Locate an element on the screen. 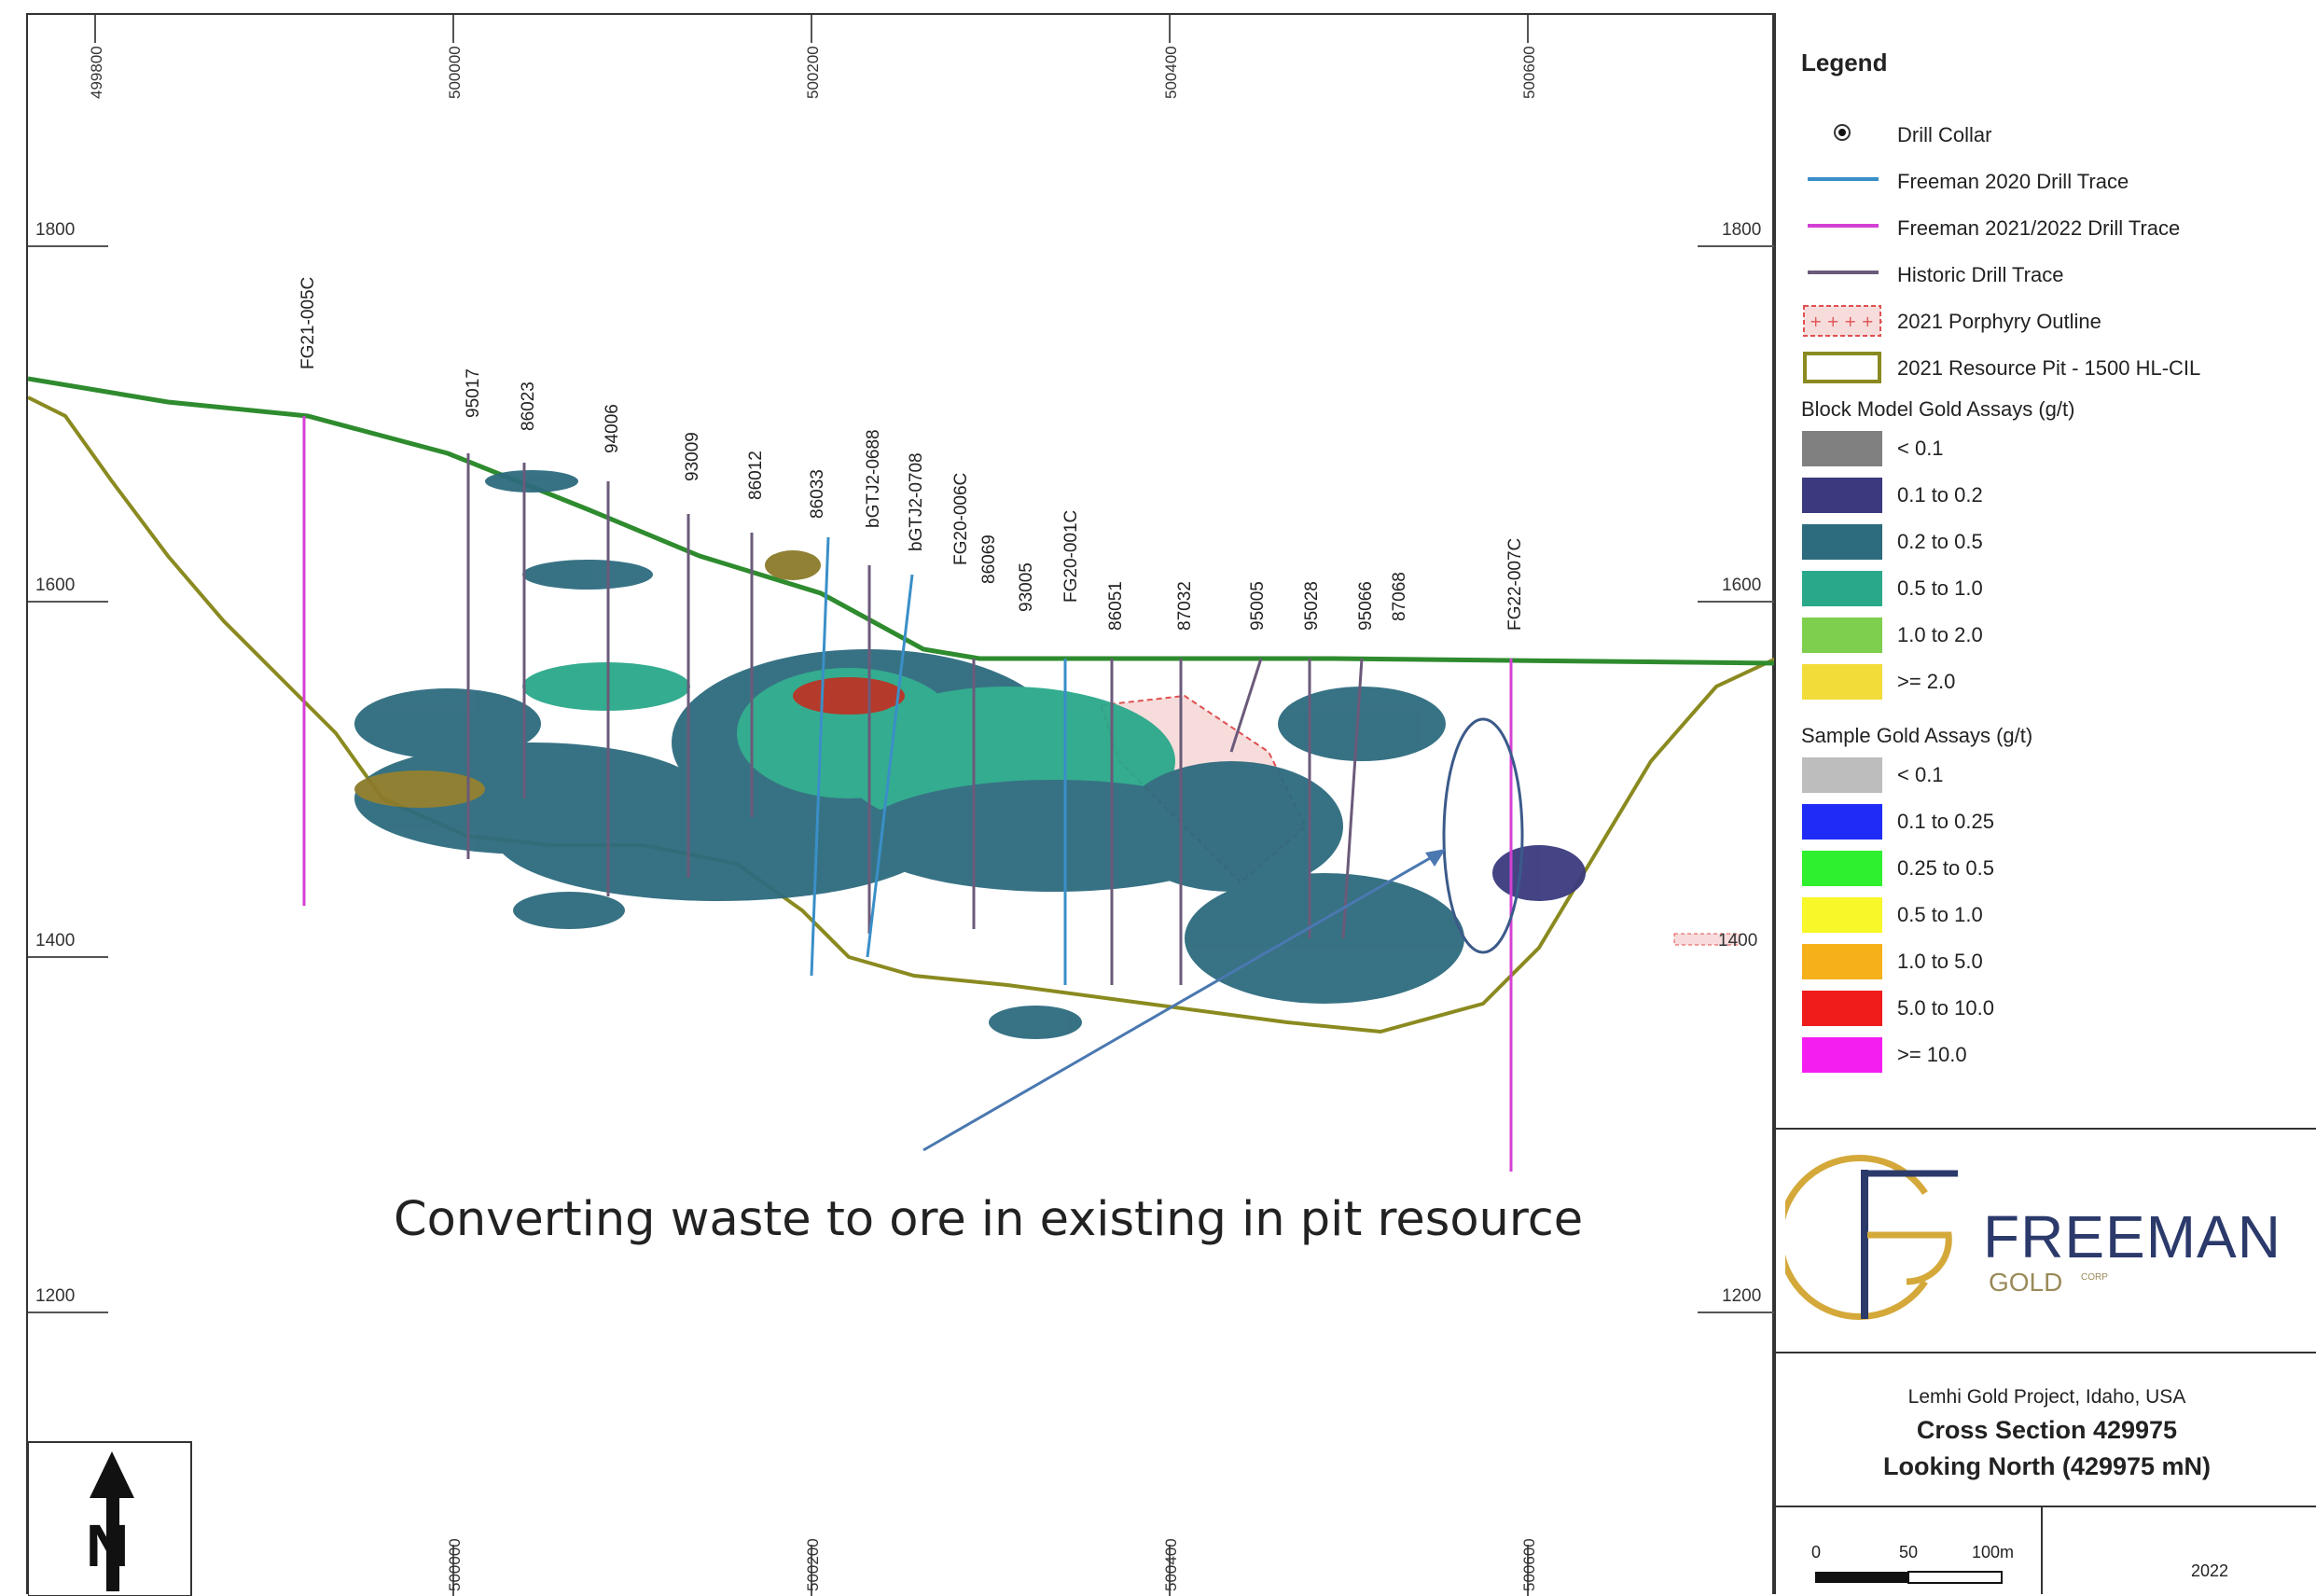 This screenshot has height=1596, width=2316. legend-block-item: 0.2 to 0.5 is located at coordinates (2054, 543).